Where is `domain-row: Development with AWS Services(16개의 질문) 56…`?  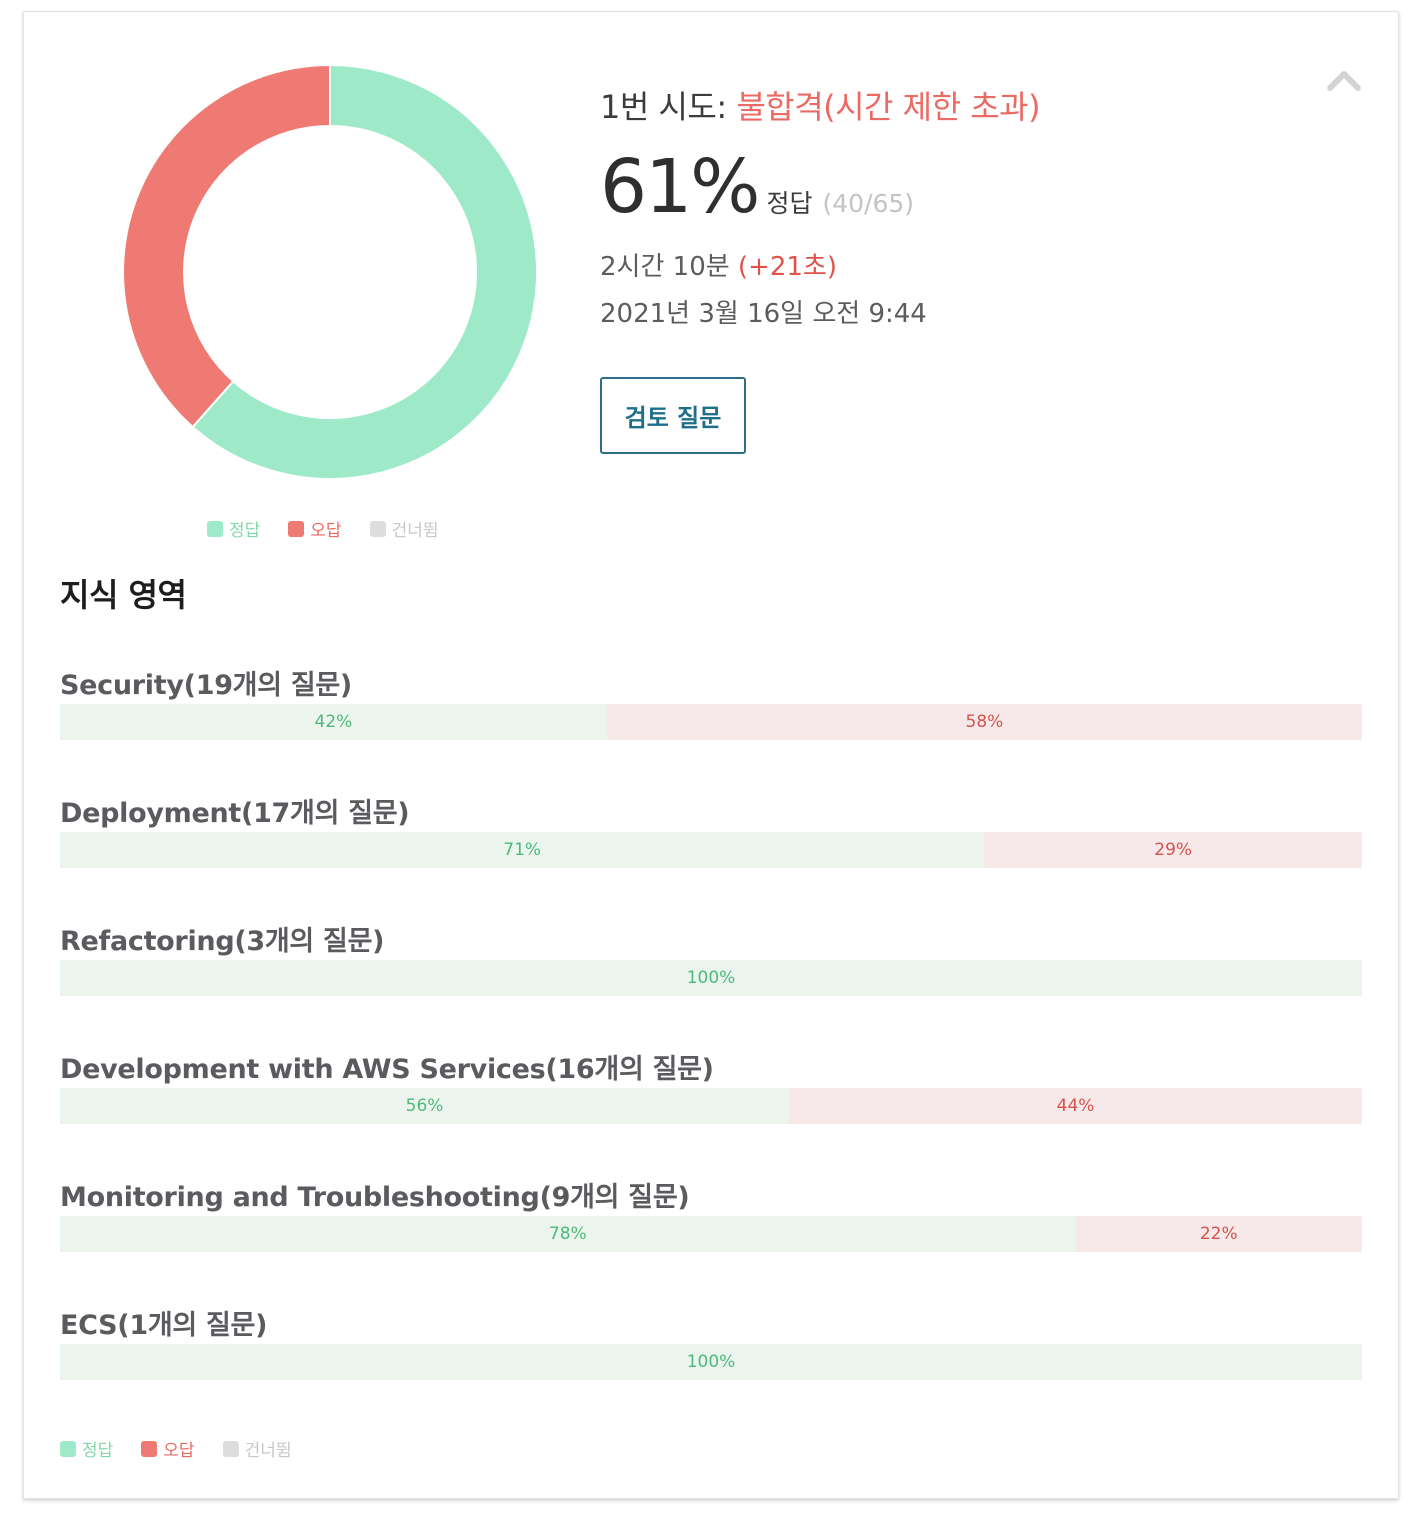
domain-row: Development with AWS Services(16개의 질문) 56… is located at coordinates (711, 1116).